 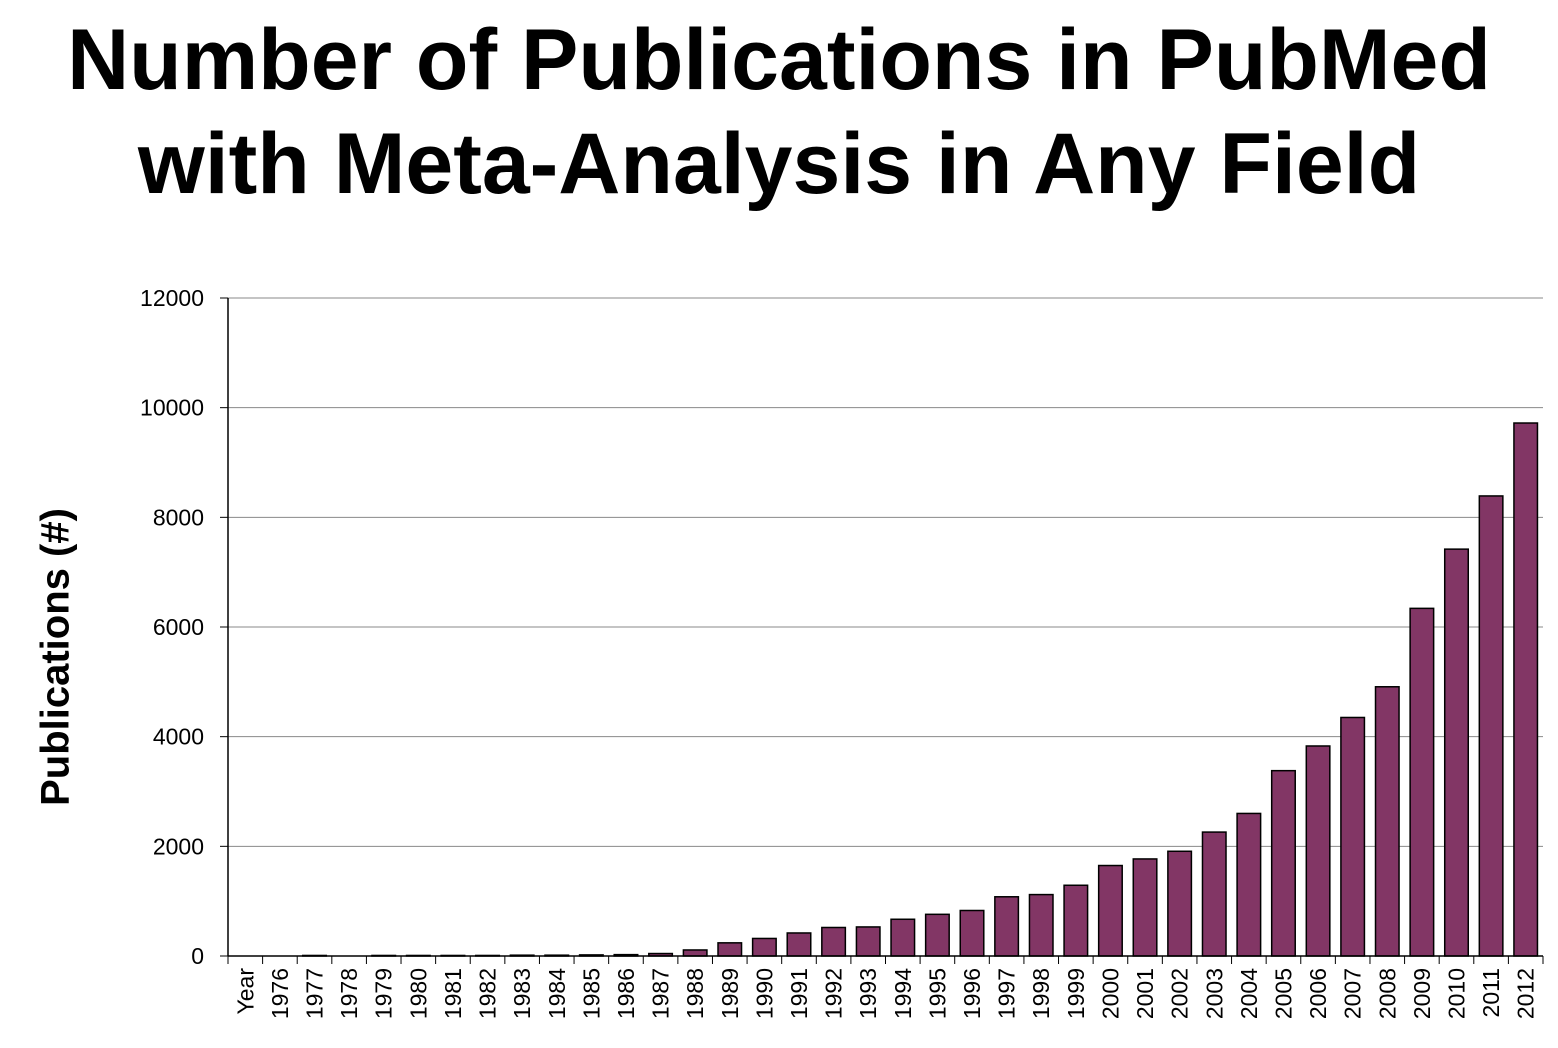 I want to click on x-tick-label-1983: 1983, so click(x=522, y=993).